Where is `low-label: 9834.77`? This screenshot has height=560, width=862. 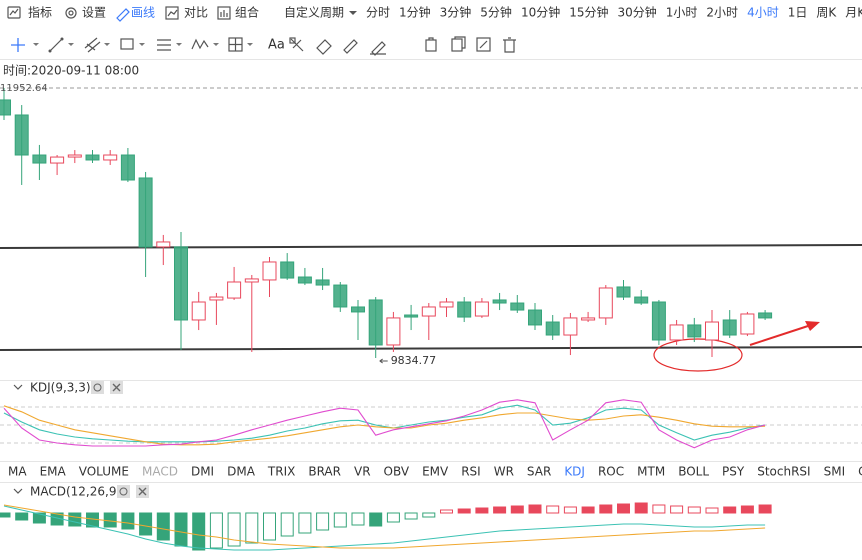
low-label: 9834.77 is located at coordinates (414, 360).